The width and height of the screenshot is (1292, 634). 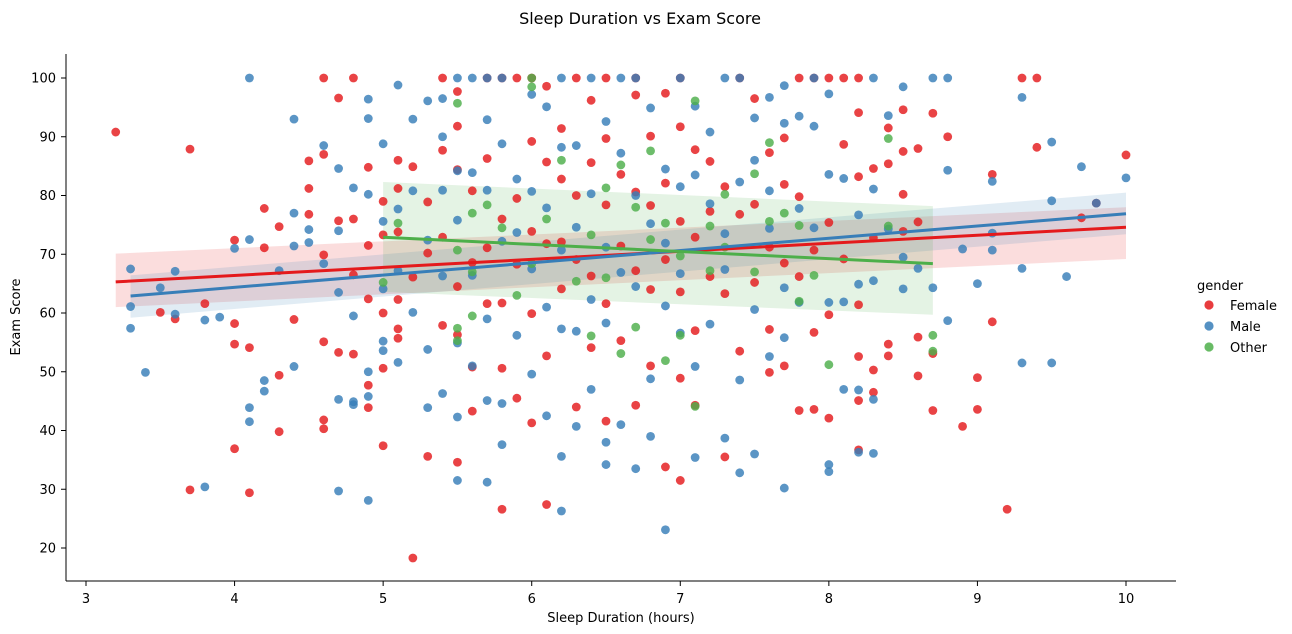 I want to click on y-tick-label: 60, so click(x=47, y=314).